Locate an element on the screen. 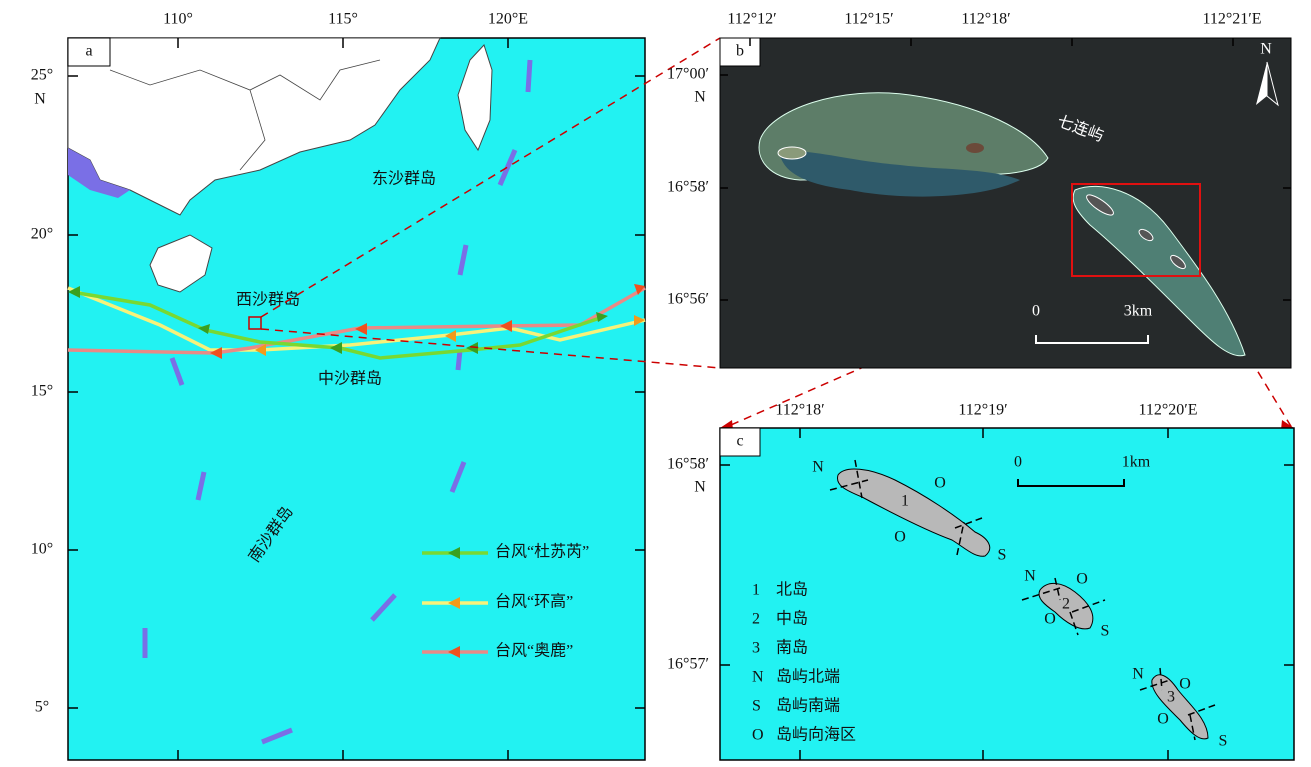  legend-label: 台风“奥鹿” is located at coordinates (534, 651).